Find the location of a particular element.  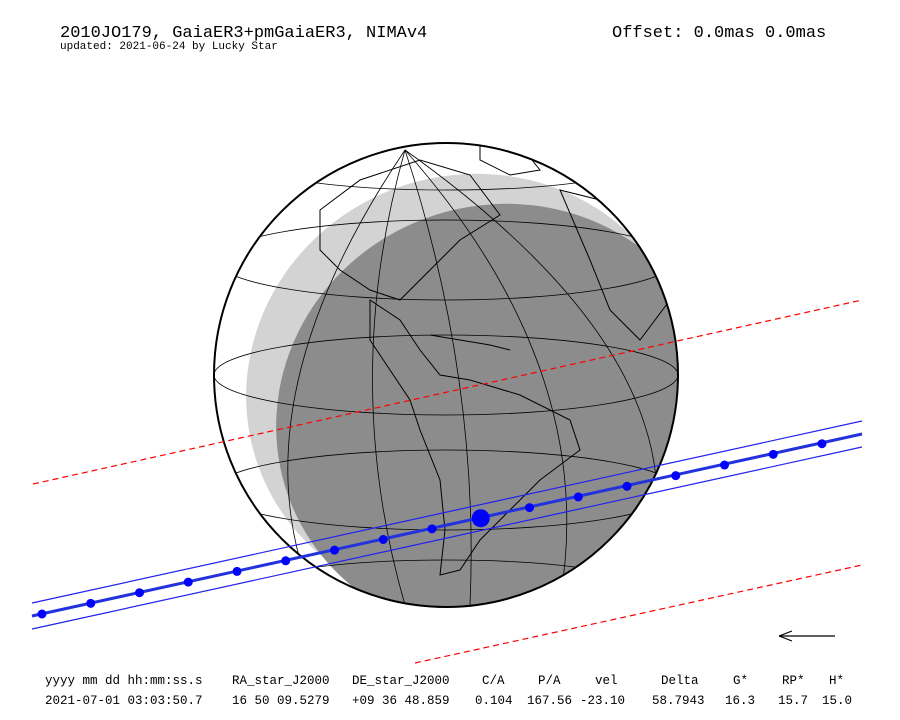

column-header: C/A is located at coordinates (493, 681).